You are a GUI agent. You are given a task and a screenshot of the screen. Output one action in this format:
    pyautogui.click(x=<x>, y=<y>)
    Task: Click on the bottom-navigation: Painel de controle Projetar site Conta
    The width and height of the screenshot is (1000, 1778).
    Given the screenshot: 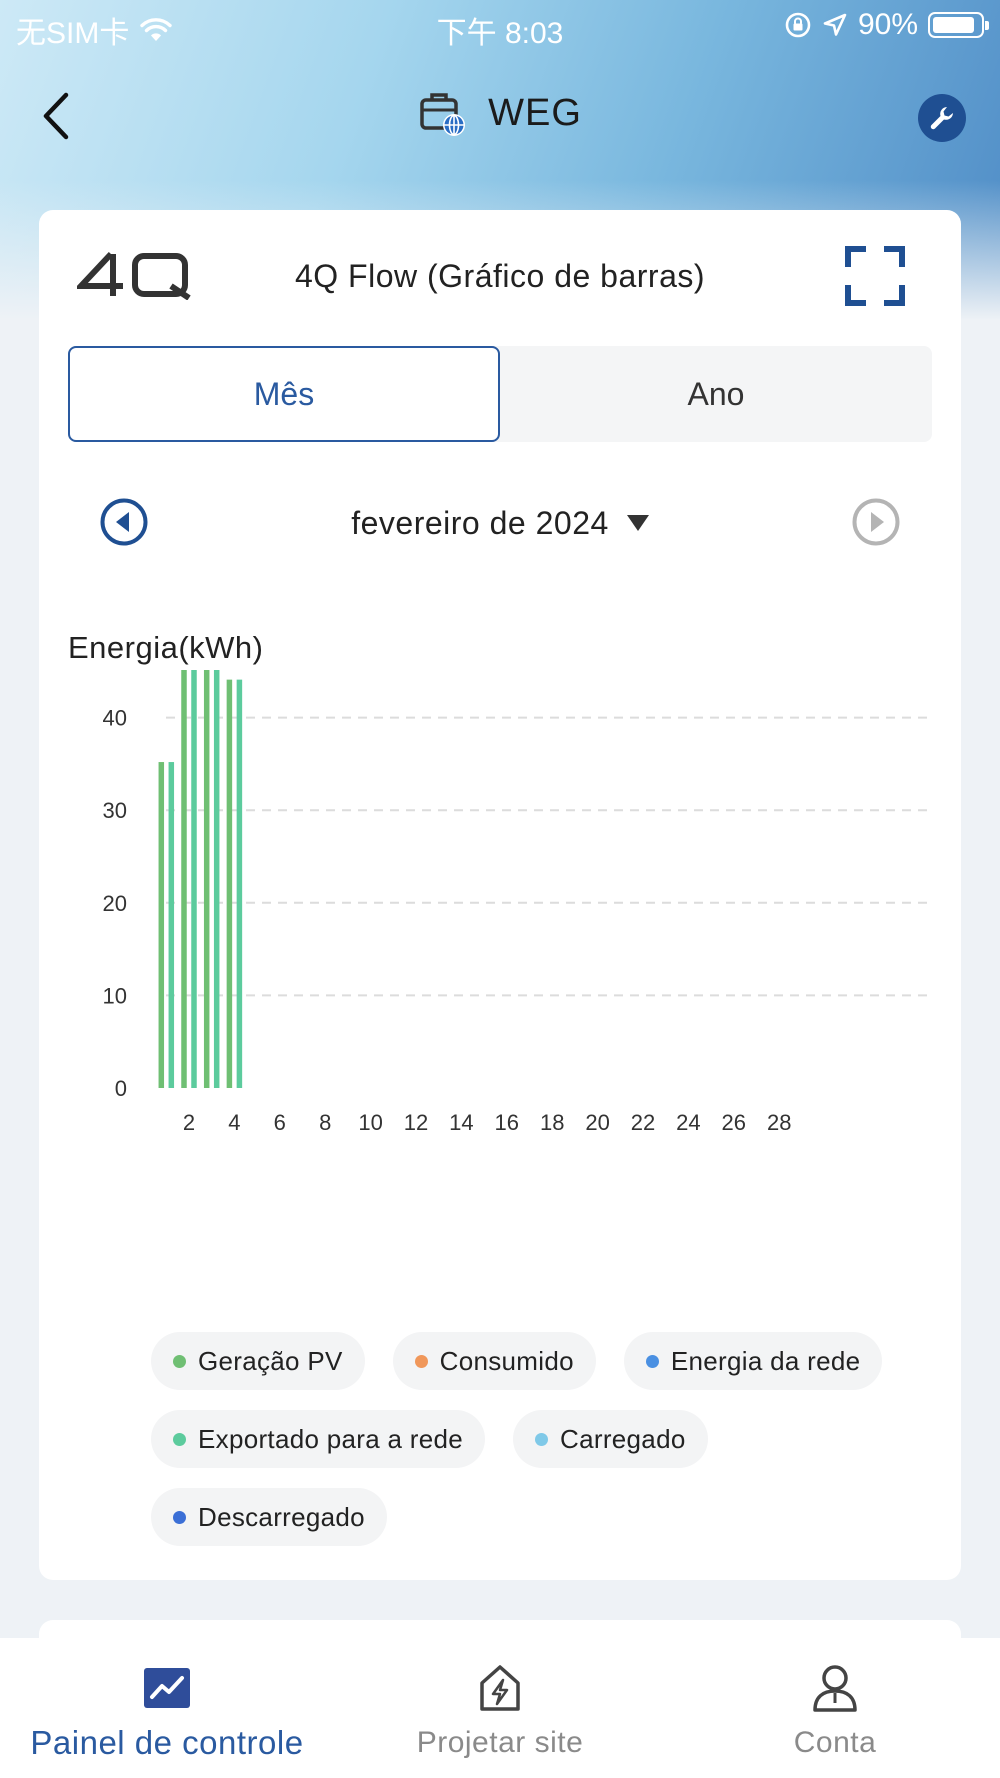 What is the action you would take?
    pyautogui.click(x=500, y=1708)
    